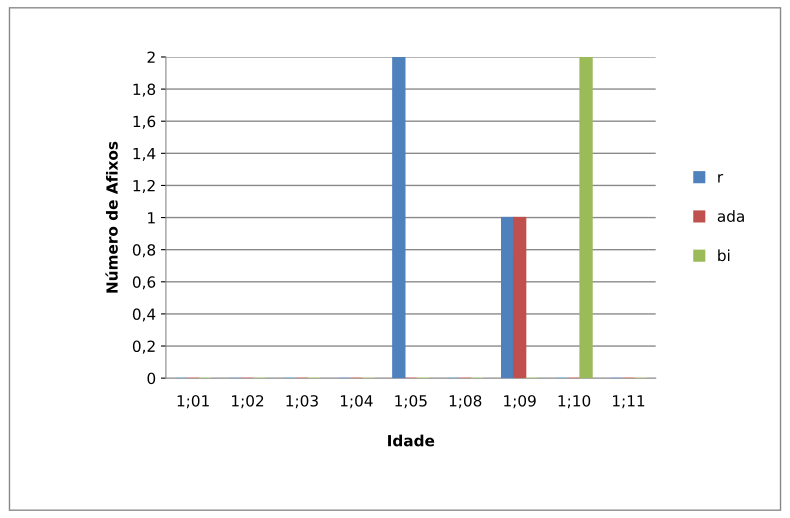 This screenshot has height=518, width=790. What do you see at coordinates (411, 401) in the screenshot?
I see `x-tick-label: 1;05` at bounding box center [411, 401].